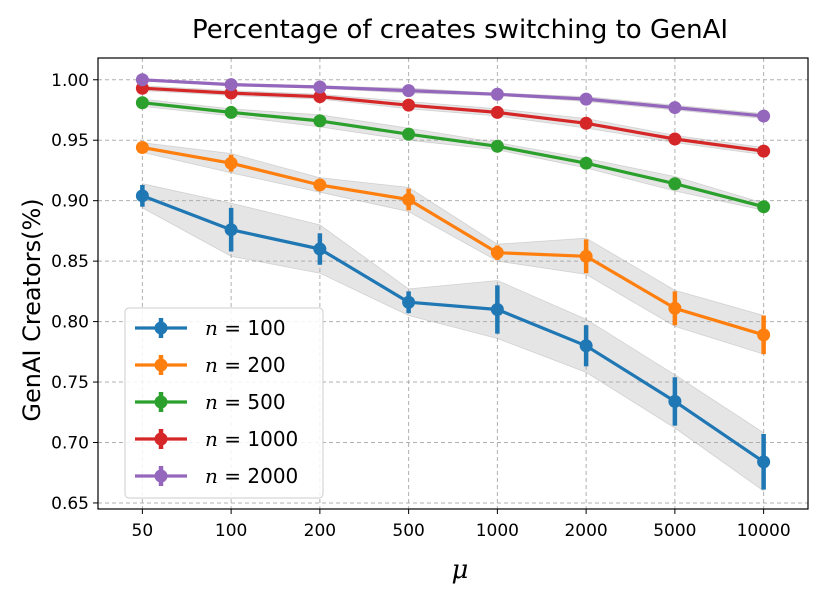  Describe the element at coordinates (272, 439) in the screenshot. I see `legend-value: 1000` at that location.